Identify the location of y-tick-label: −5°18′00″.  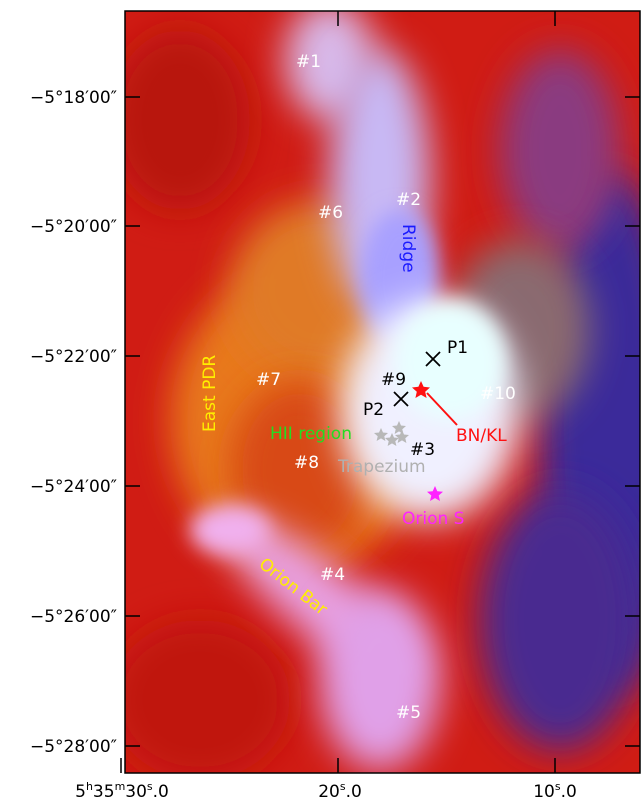
(73, 98).